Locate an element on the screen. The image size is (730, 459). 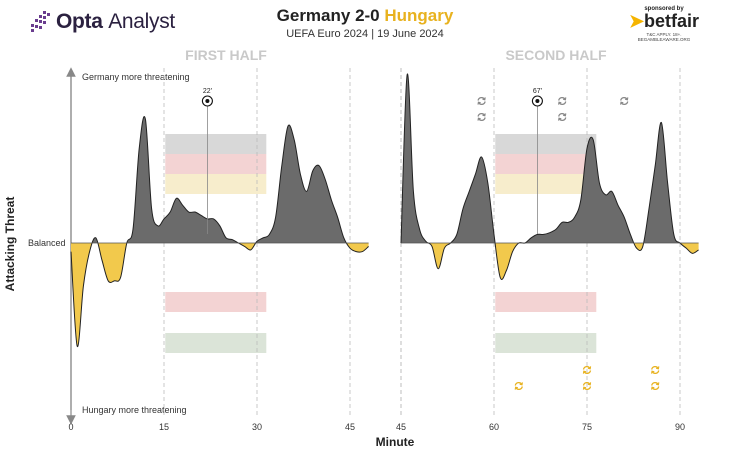
match-subtitle: UEFA Euro 2024 | 19 June 2024 is located at coordinates (365, 34).